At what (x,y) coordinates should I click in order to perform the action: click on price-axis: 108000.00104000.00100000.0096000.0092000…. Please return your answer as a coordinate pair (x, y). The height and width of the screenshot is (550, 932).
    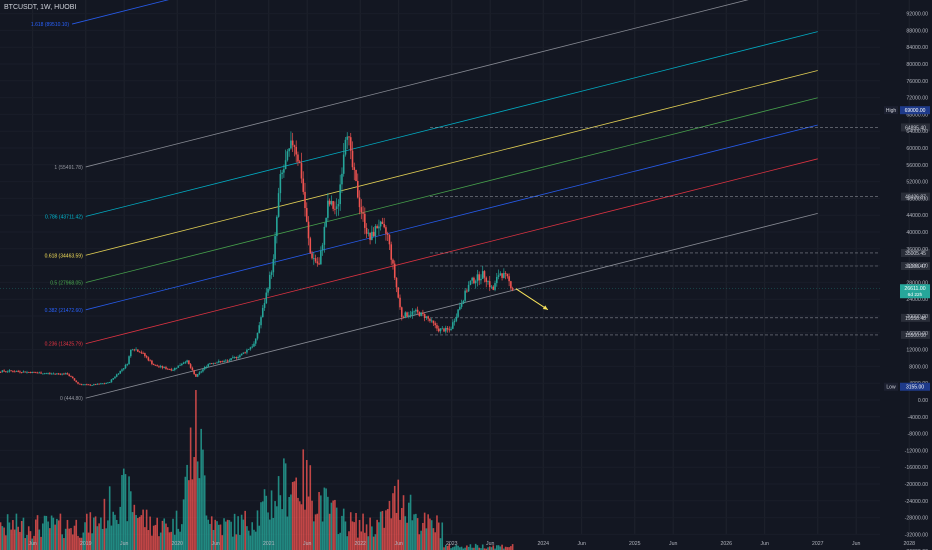
    Looking at the image, I should click on (915, 275).